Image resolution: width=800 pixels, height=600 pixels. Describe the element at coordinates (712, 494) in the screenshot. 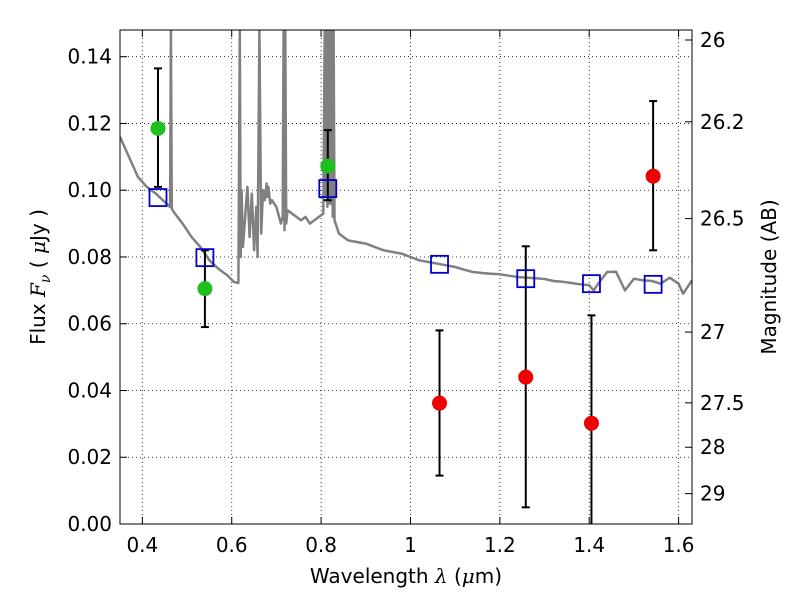

I see `y2-tick-label: 29` at that location.